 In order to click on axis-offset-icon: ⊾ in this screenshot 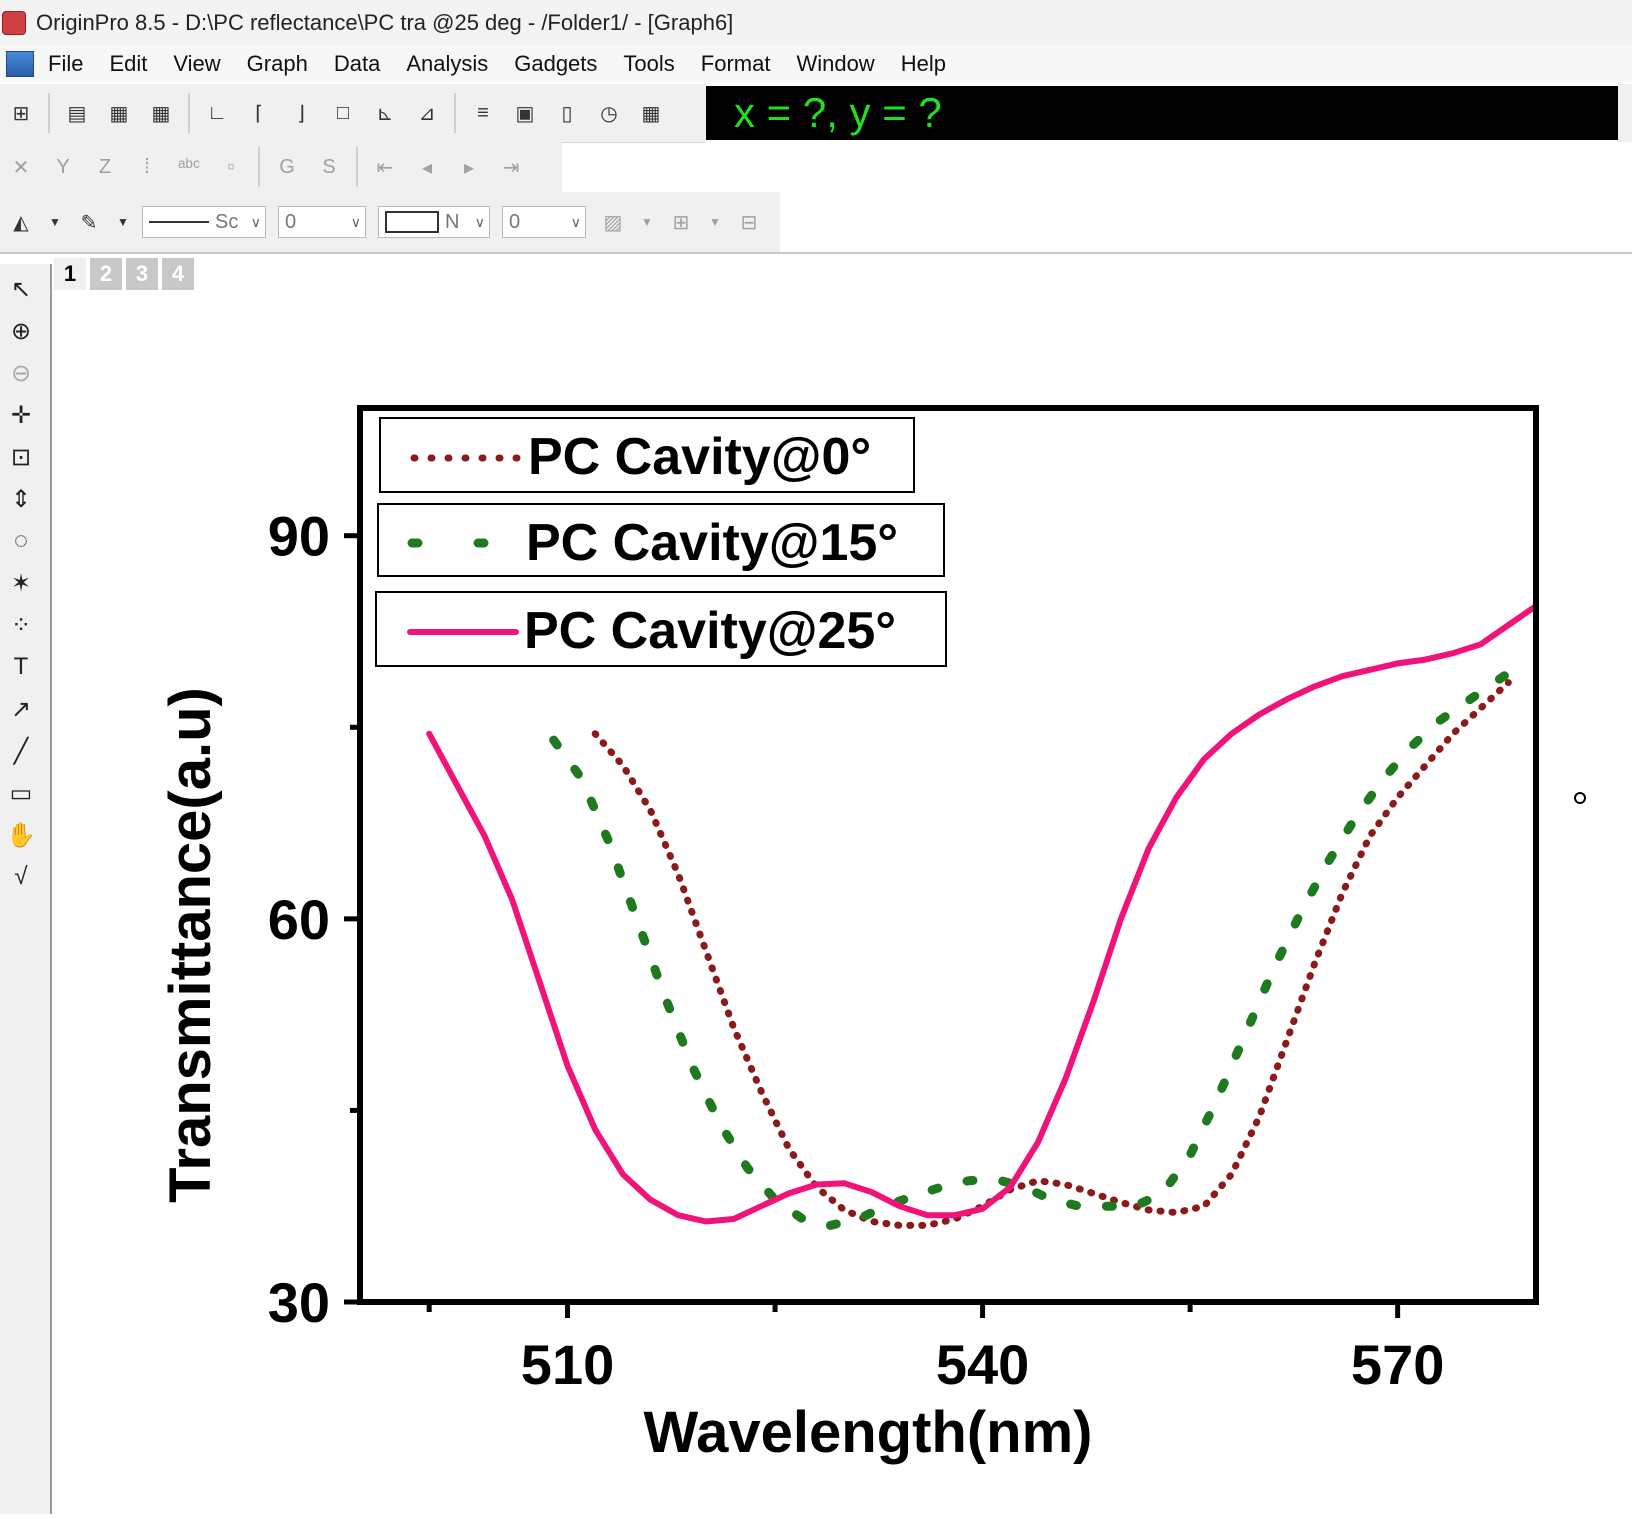, I will do `click(385, 113)`.